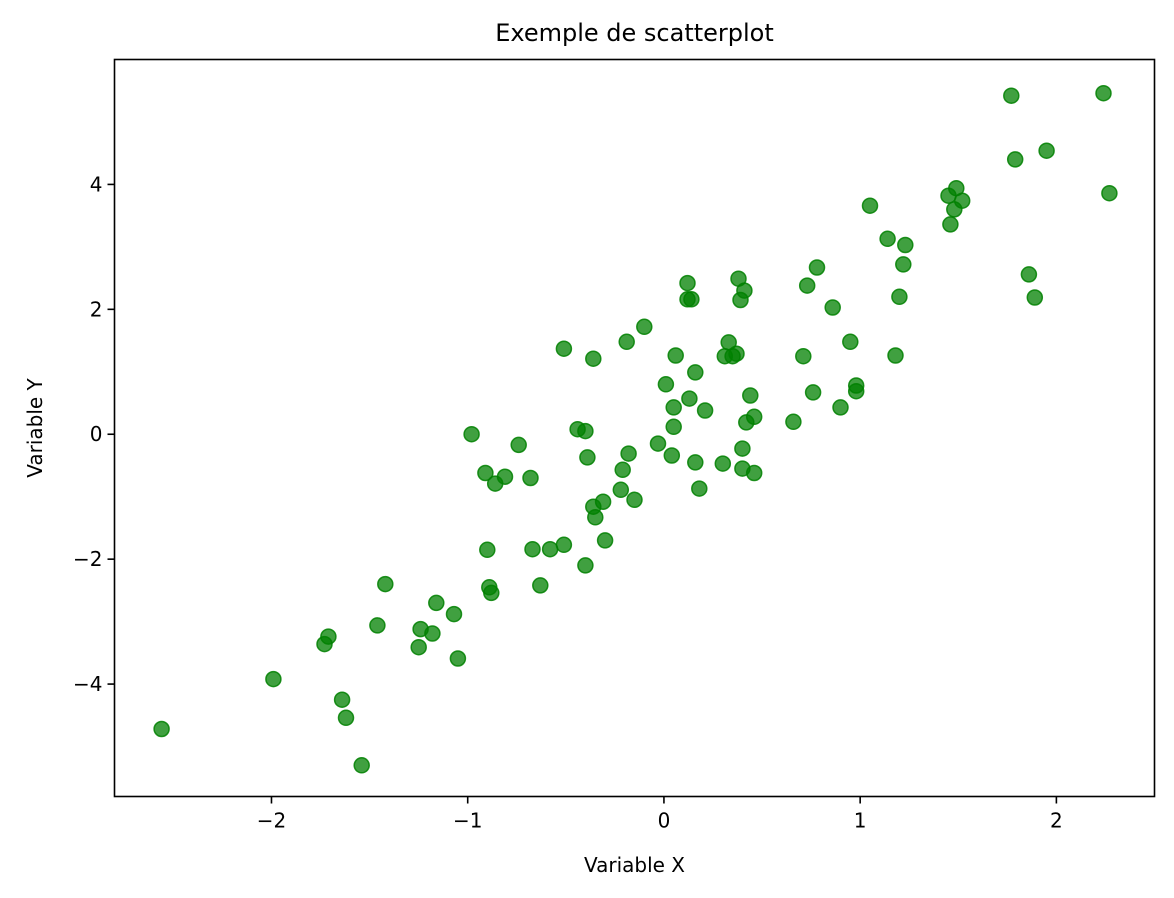 This screenshot has width=1174, height=898. I want to click on y-tick-label: 0, so click(96, 434).